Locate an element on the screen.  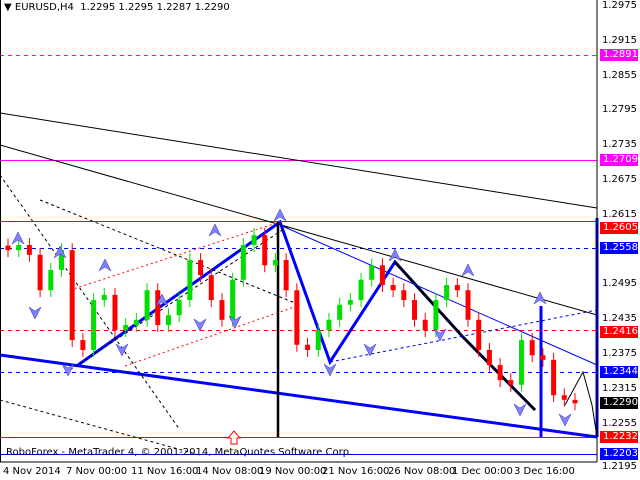
y-tick-label: 1.2495 is located at coordinates (619, 283).